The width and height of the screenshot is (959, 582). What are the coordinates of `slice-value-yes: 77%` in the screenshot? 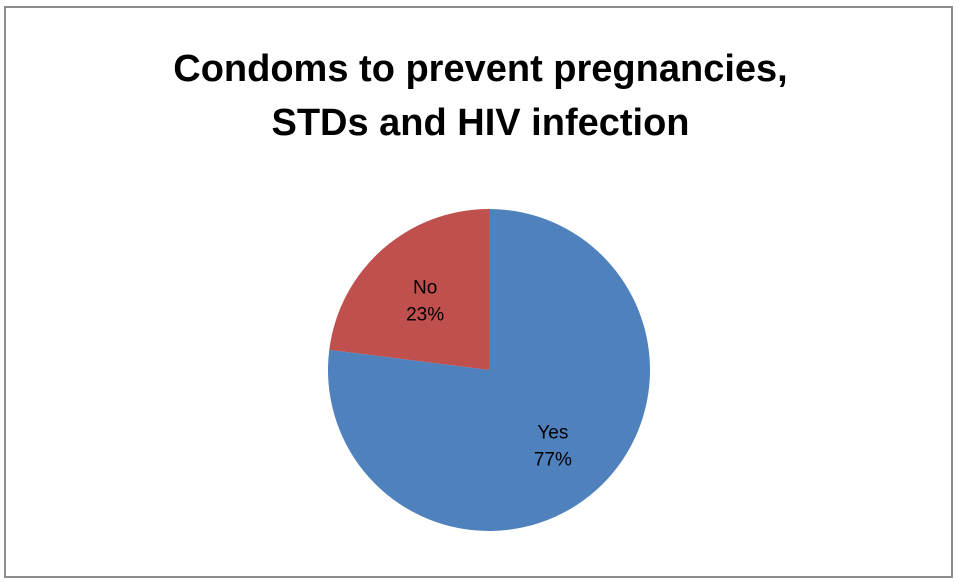 It's located at (553, 459).